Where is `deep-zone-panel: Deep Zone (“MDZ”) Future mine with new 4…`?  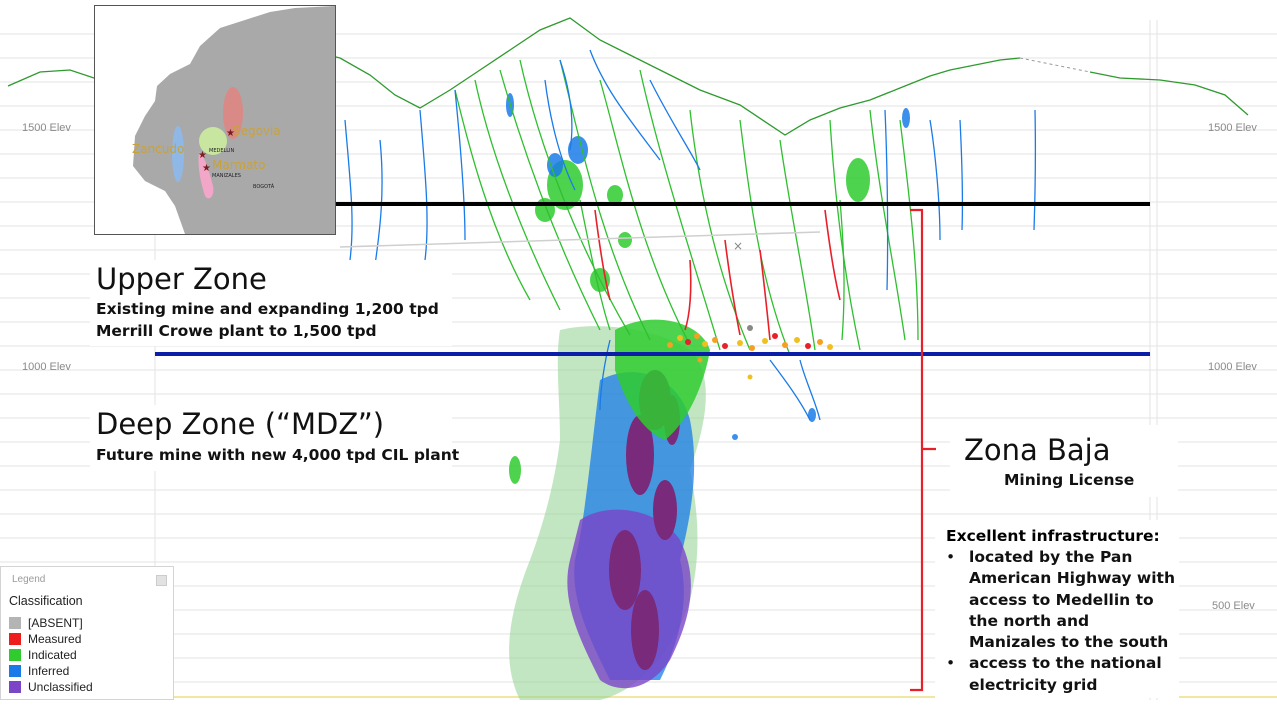 deep-zone-panel: Deep Zone (“MDZ”) Future mine with new 4… is located at coordinates (274, 438).